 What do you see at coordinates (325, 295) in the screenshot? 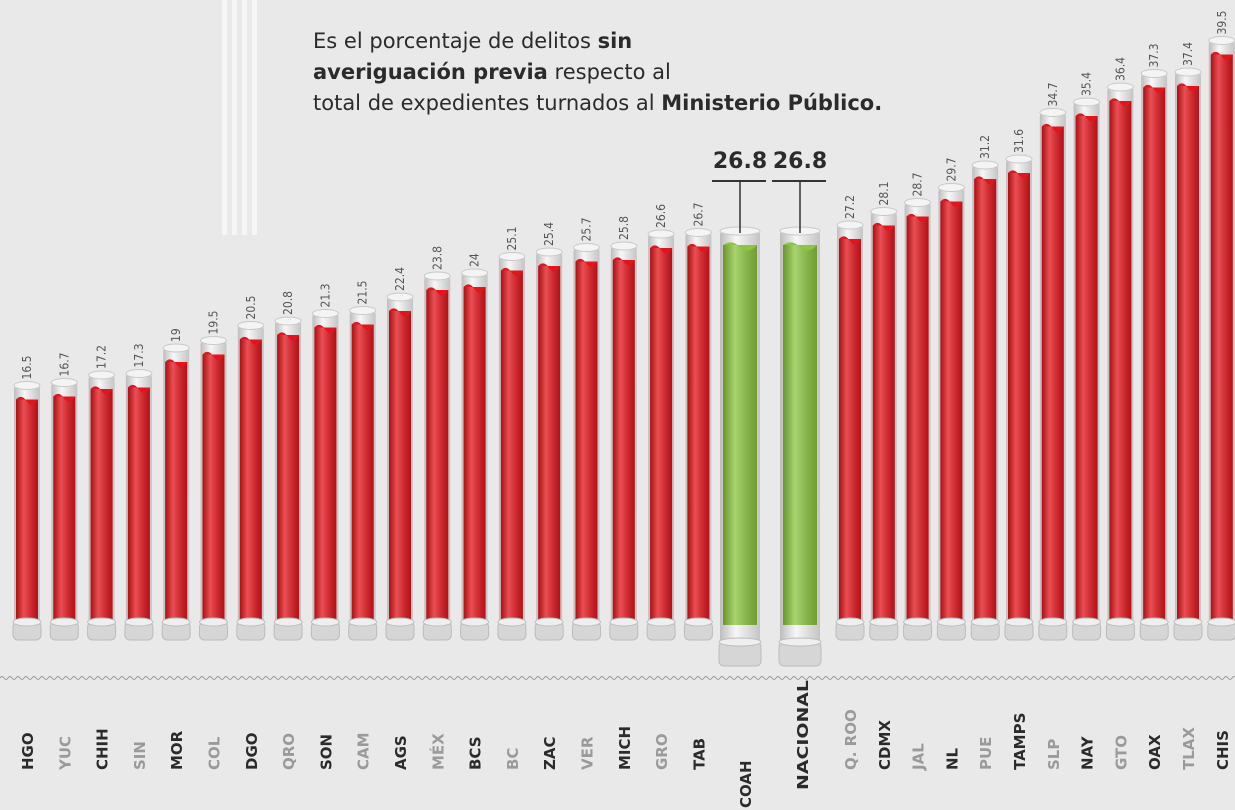
I see `value-label: 21.3` at bounding box center [325, 295].